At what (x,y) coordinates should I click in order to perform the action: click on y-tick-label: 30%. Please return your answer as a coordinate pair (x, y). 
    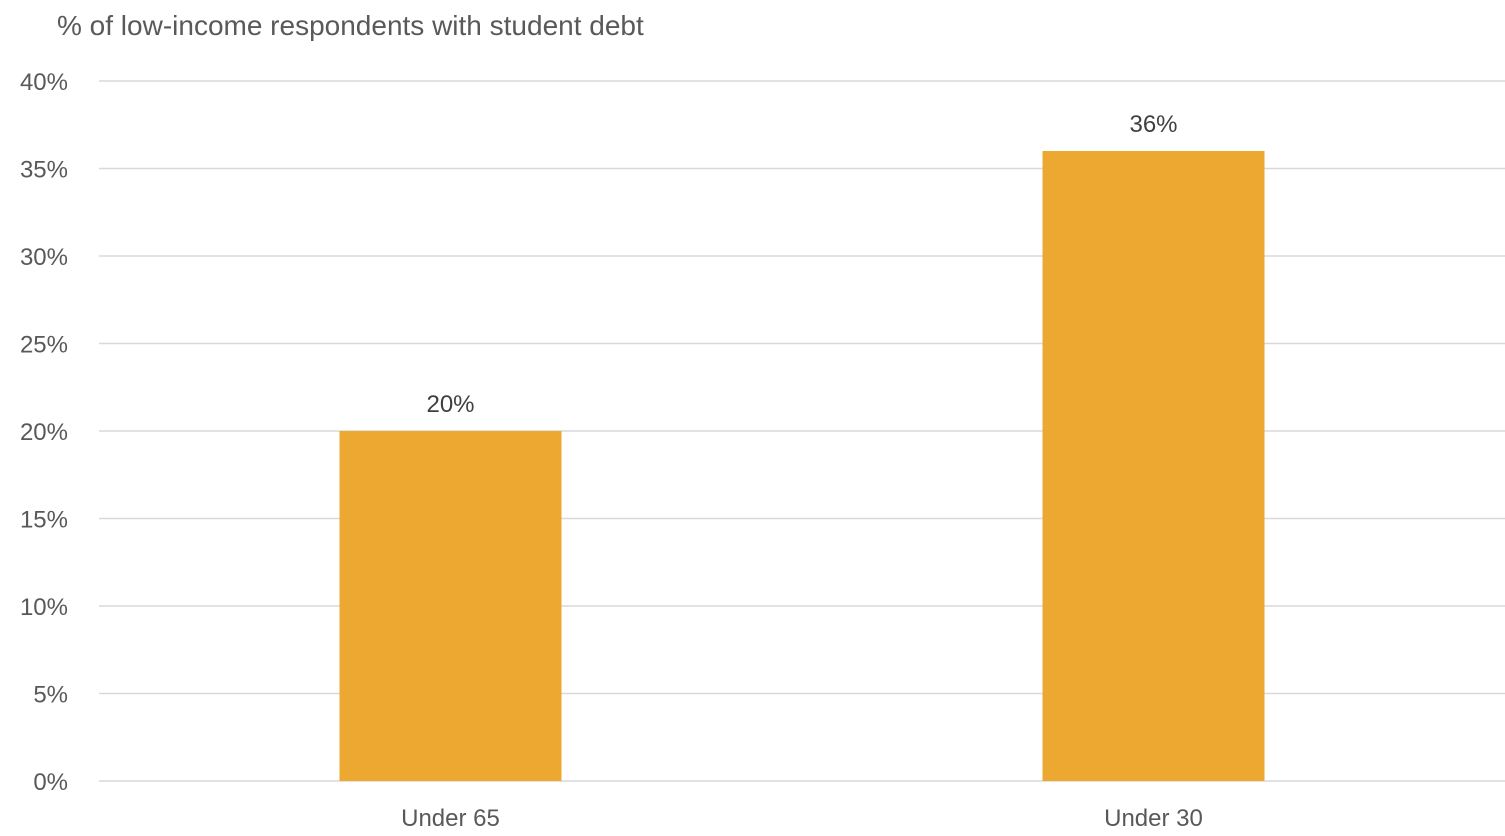
    Looking at the image, I should click on (44, 257).